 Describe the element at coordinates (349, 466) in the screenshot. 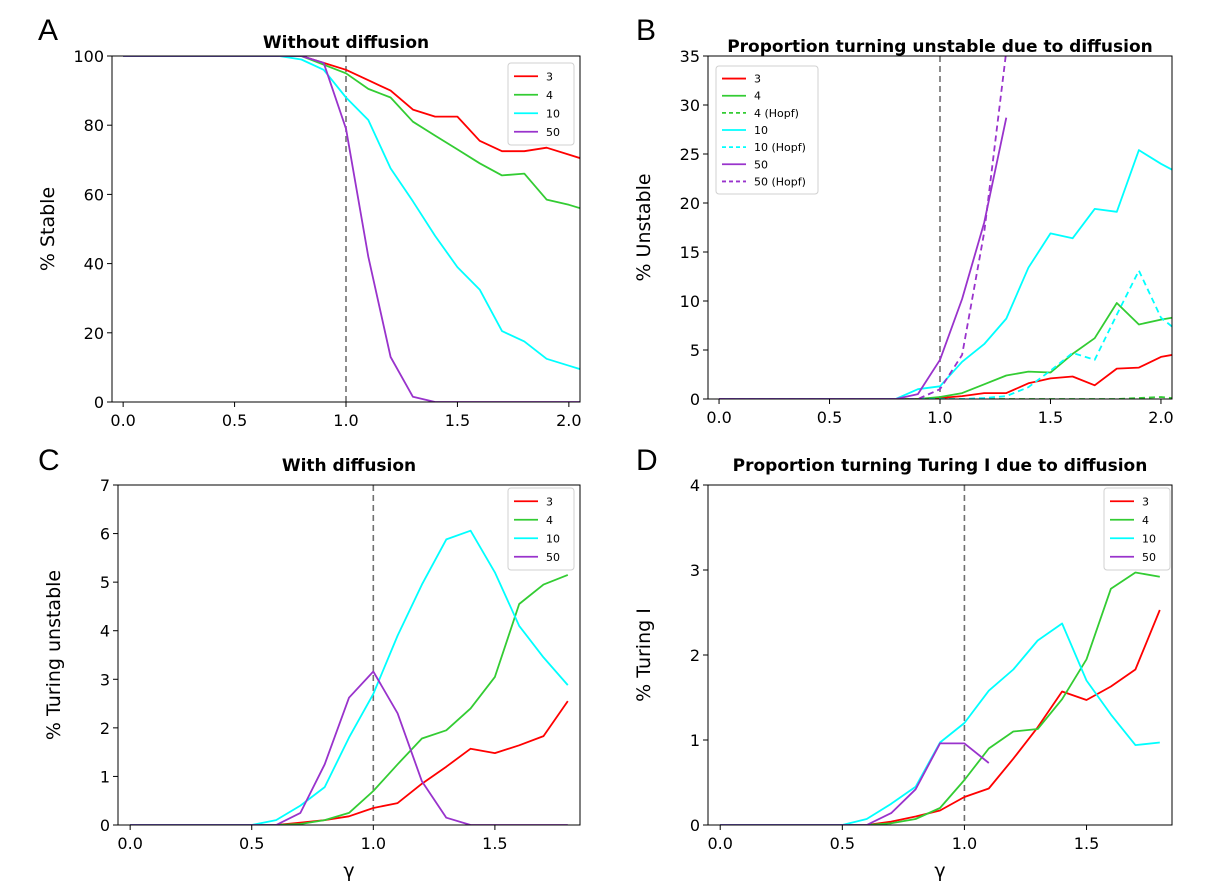

I see `chart-title: With diffusion` at that location.